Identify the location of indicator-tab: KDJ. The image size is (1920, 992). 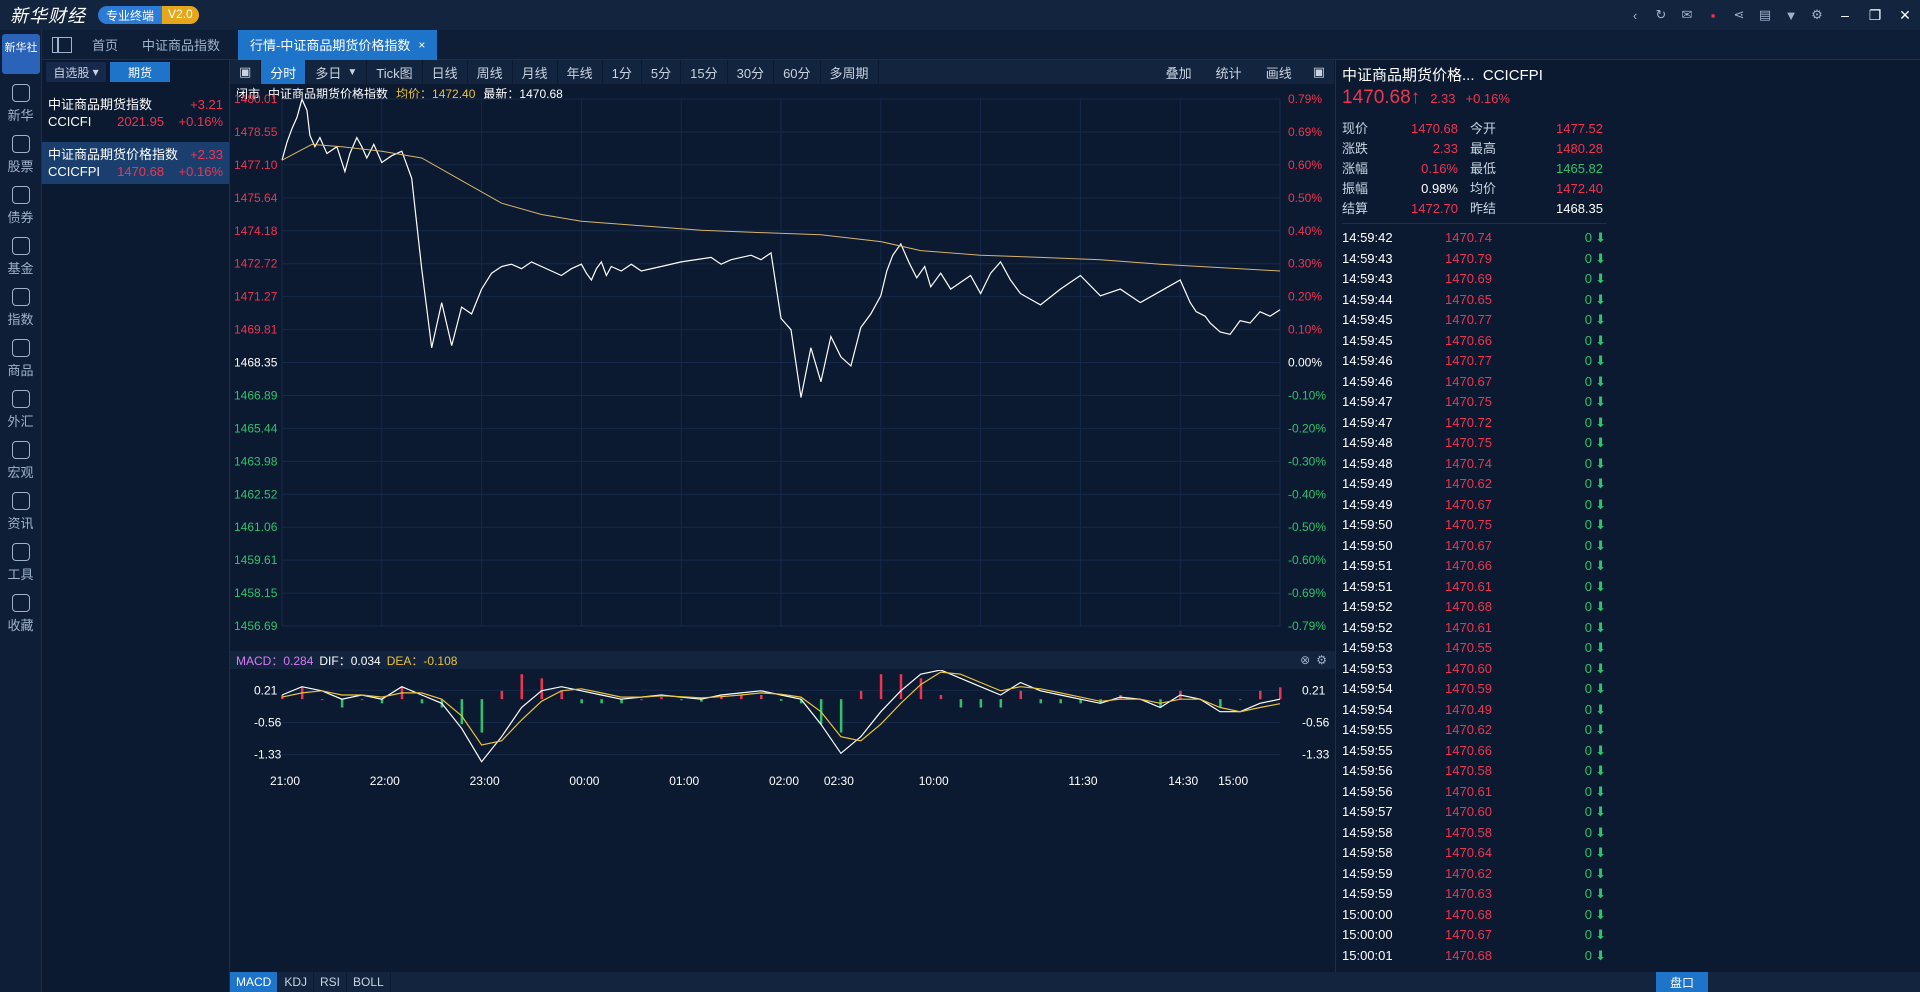
(296, 982).